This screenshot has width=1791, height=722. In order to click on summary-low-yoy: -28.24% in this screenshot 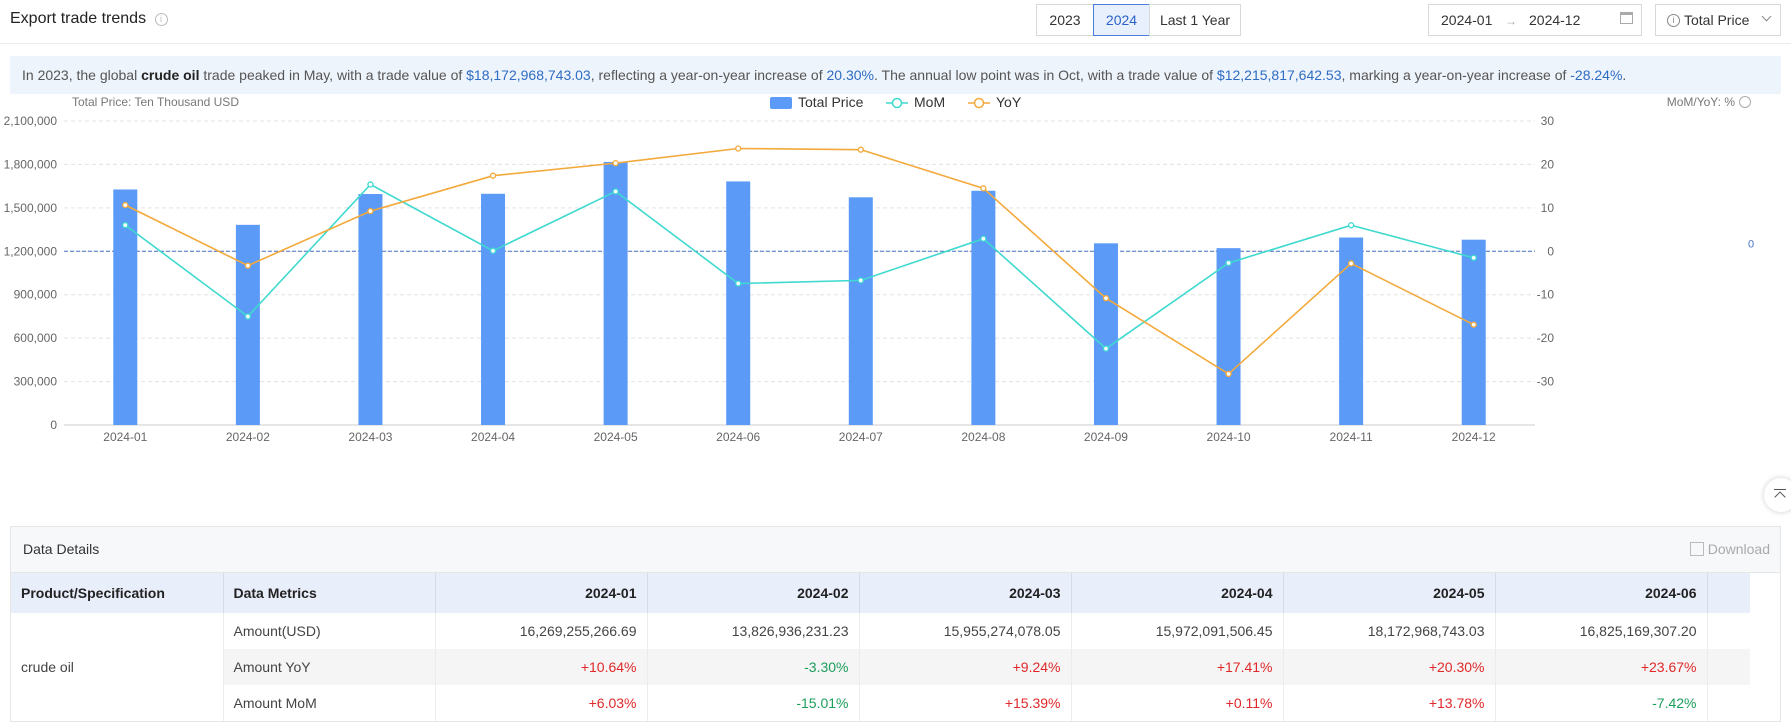, I will do `click(1596, 75)`.